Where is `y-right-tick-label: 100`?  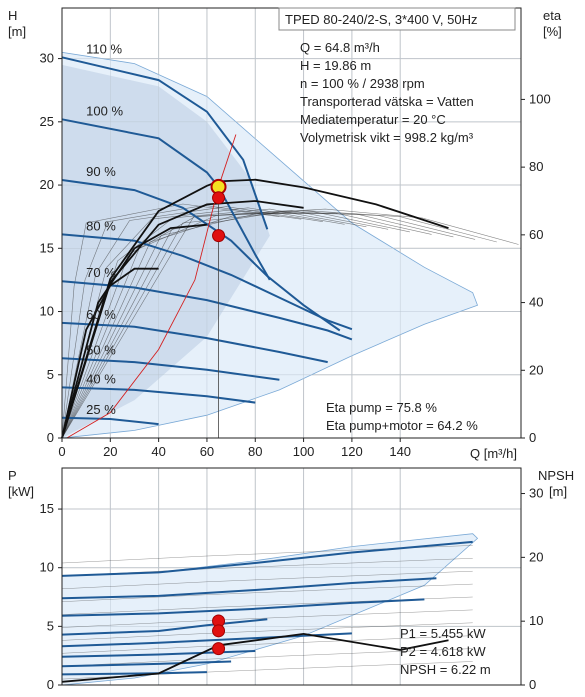 y-right-tick-label: 100 is located at coordinates (540, 98).